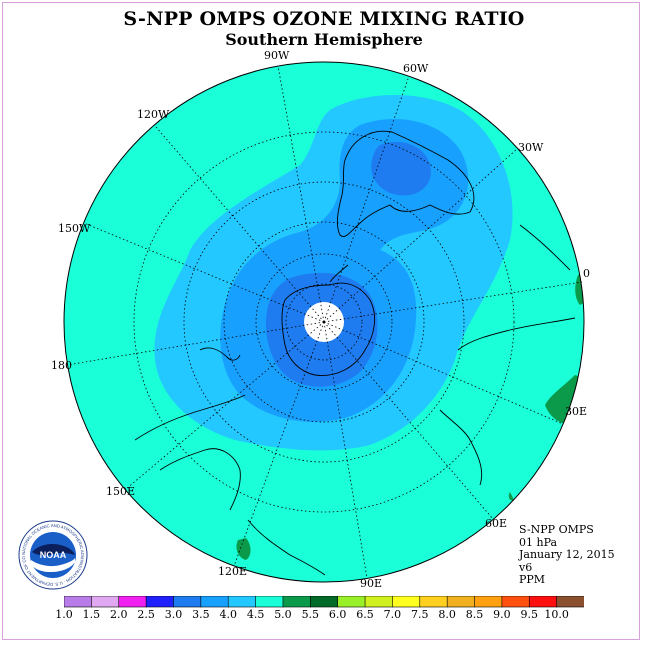 Image resolution: width=648 pixels, height=648 pixels. I want to click on colorbar-tick-label: 2.0, so click(118, 614).